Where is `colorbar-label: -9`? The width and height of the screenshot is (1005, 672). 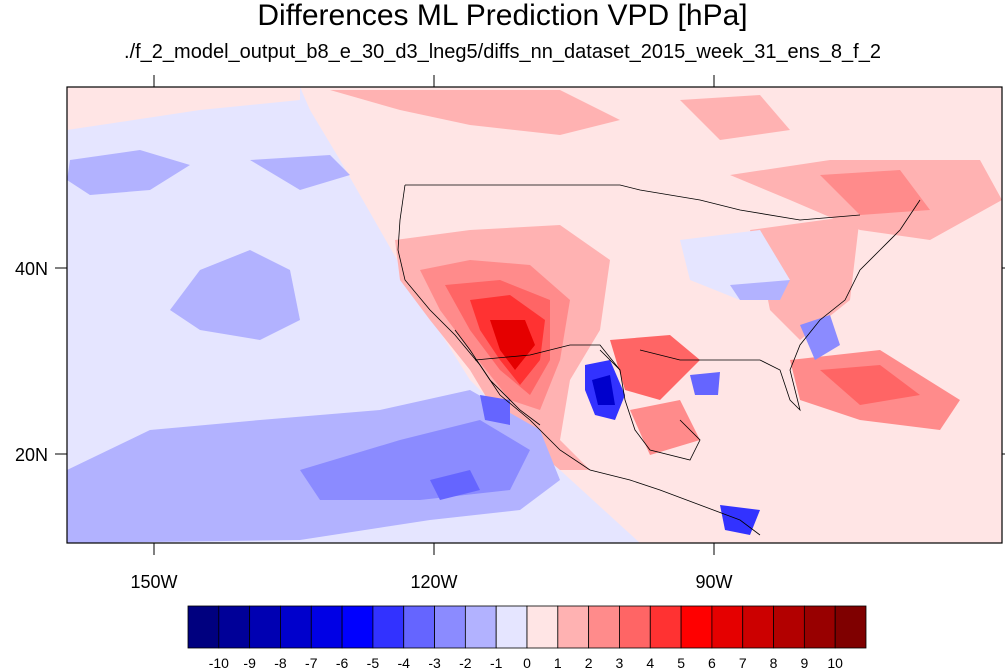 colorbar-label: -9 is located at coordinates (249, 663).